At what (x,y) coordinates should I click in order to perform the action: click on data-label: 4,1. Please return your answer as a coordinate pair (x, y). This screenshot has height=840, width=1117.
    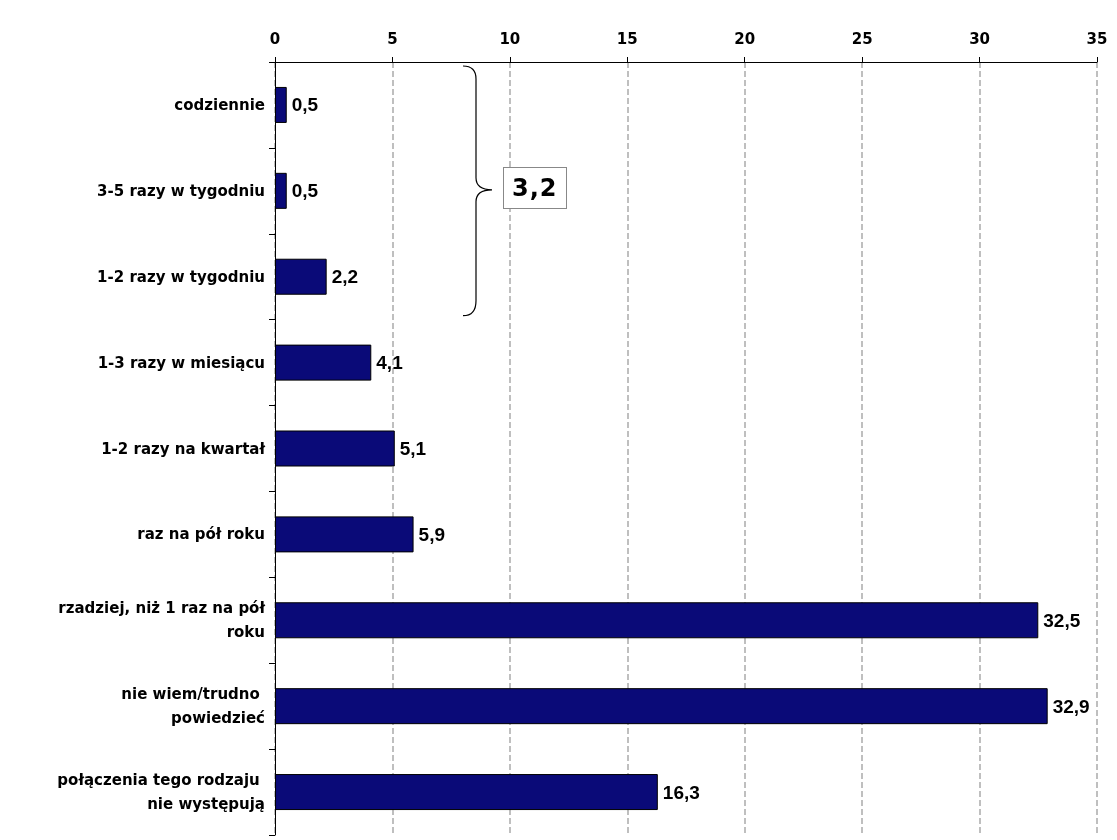
    Looking at the image, I should click on (390, 363).